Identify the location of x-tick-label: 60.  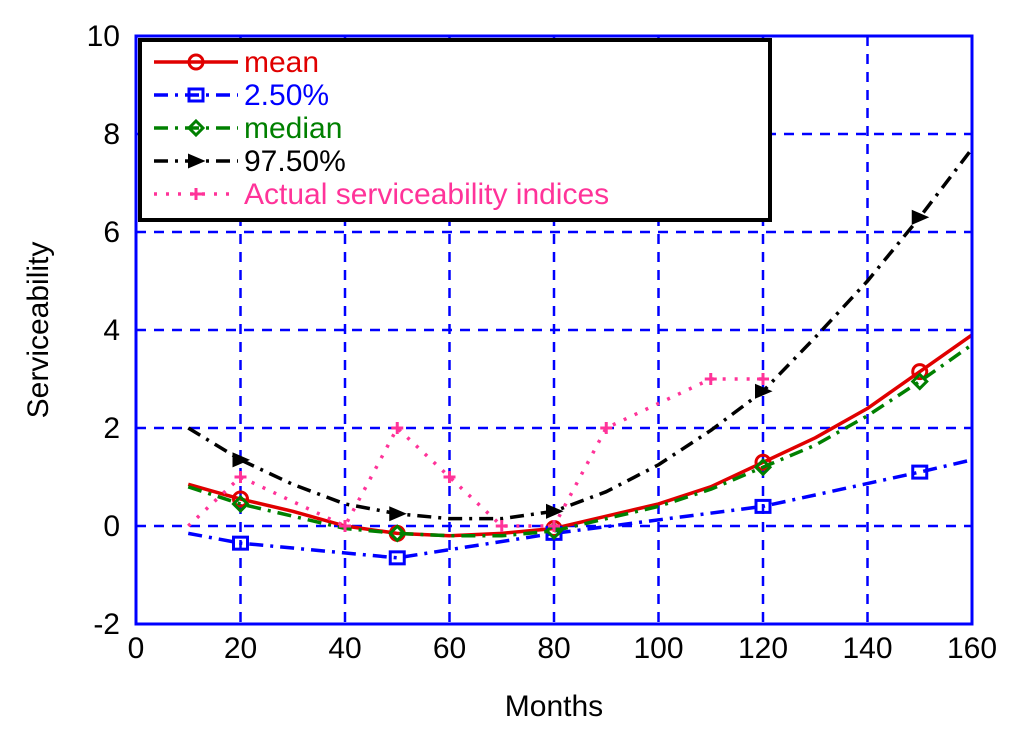
(449, 648).